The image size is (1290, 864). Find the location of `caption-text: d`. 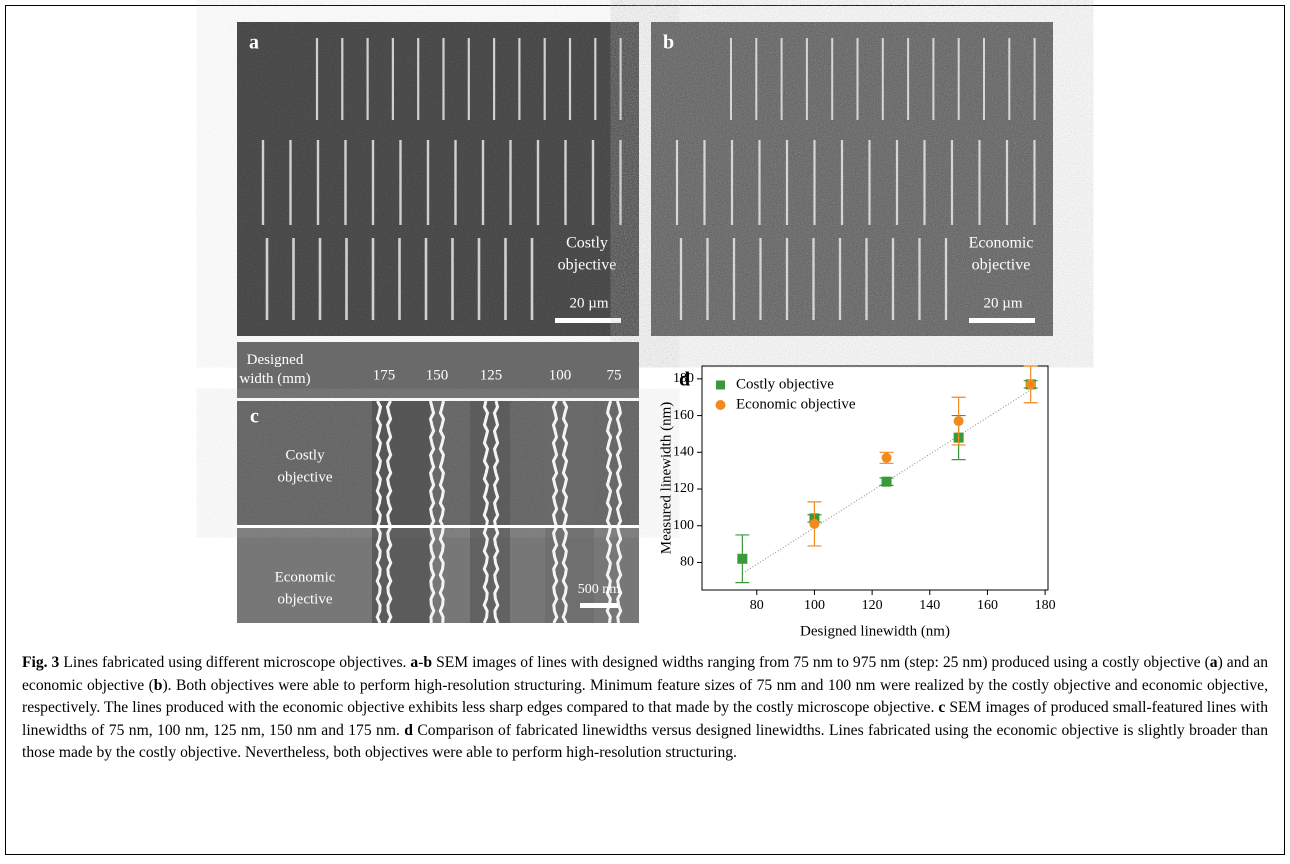

caption-text: d is located at coordinates (408, 730).